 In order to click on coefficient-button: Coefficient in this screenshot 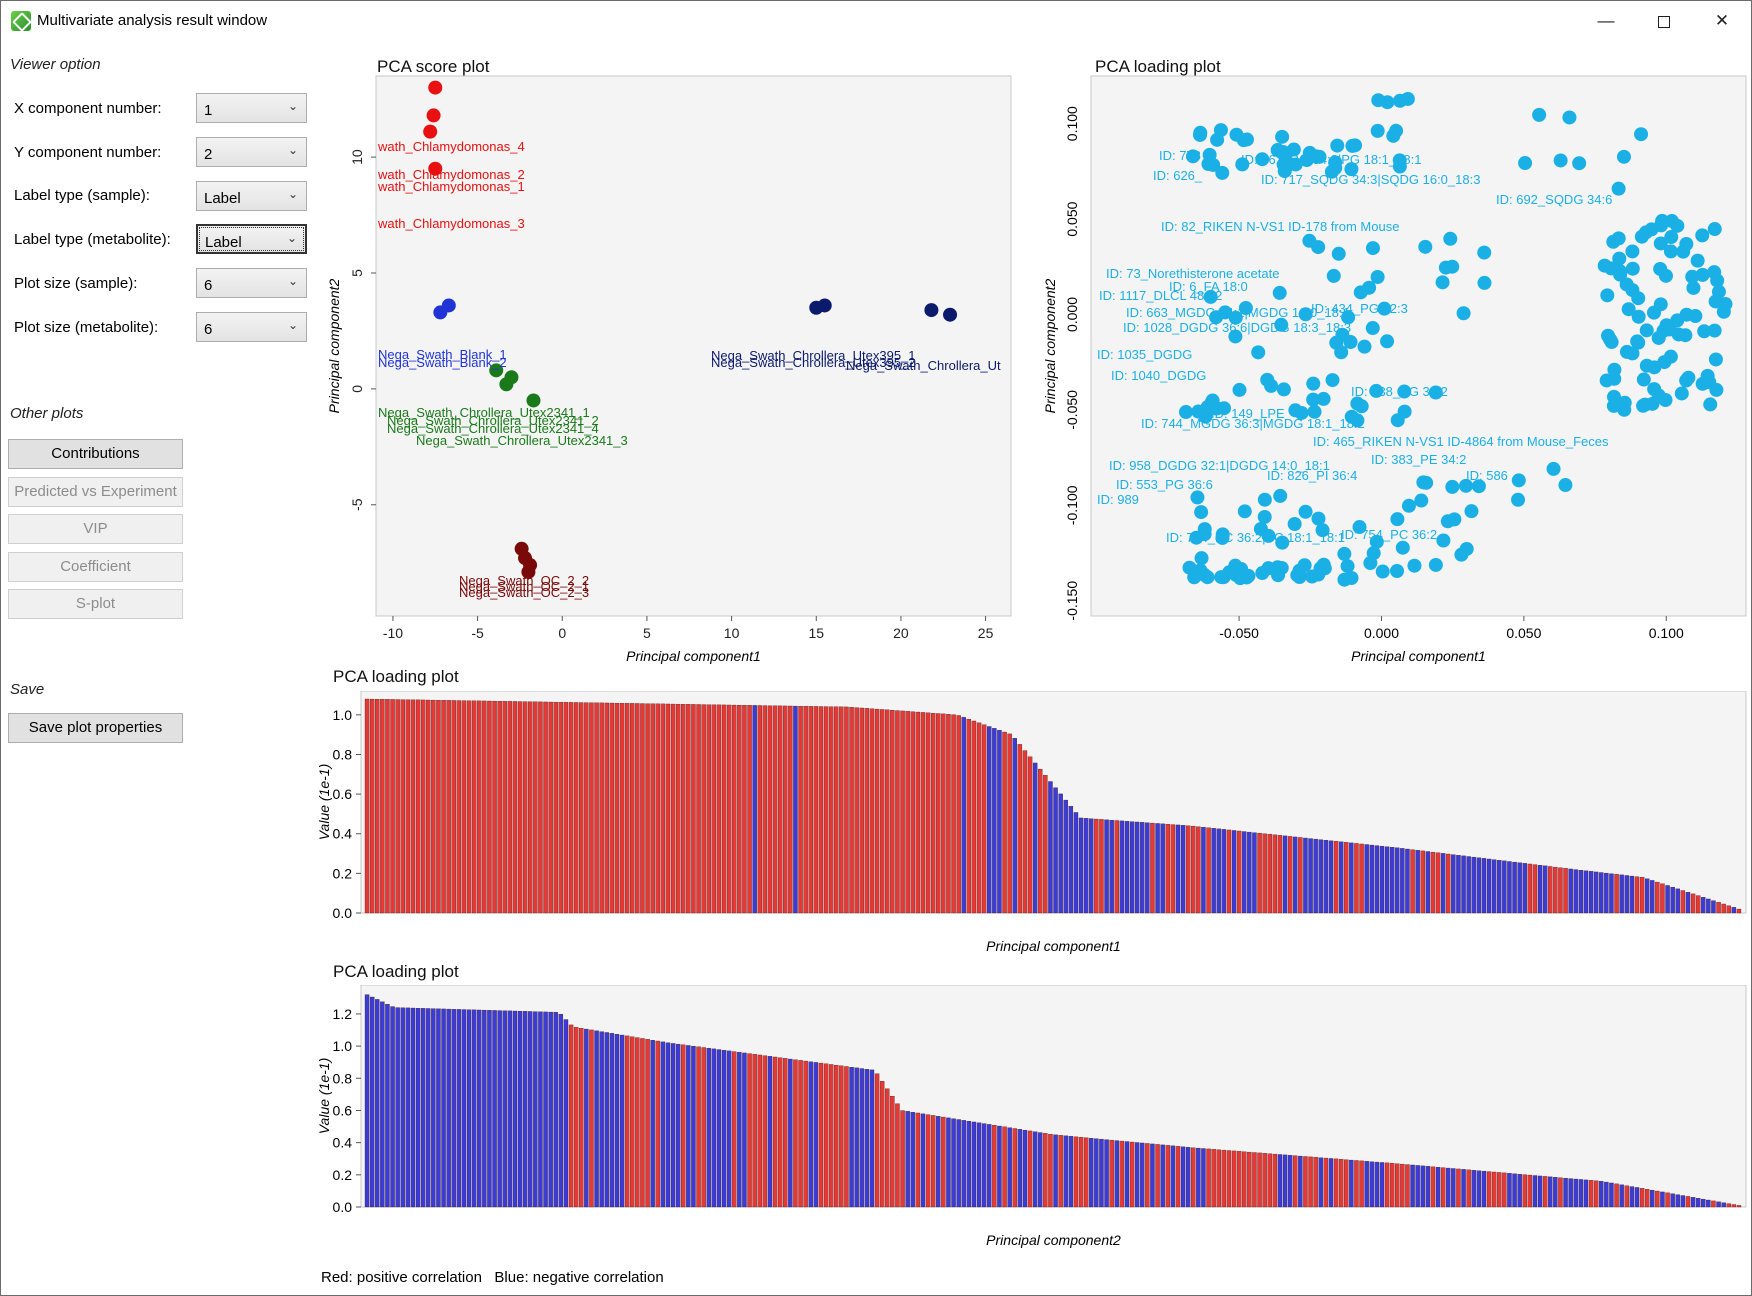, I will do `click(95, 567)`.